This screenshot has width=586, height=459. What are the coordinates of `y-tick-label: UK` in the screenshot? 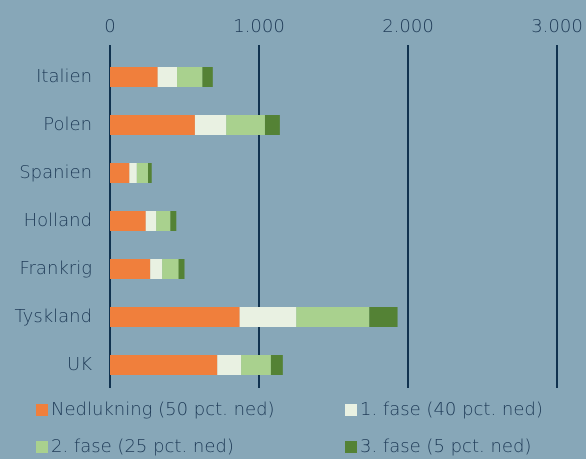 It's located at (79, 364).